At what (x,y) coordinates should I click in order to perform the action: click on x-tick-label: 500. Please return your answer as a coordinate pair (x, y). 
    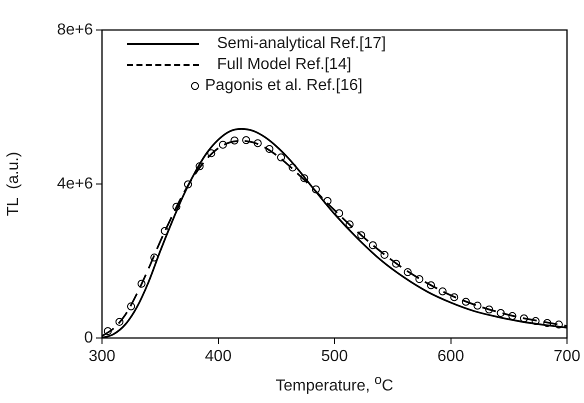
    Looking at the image, I should click on (334, 357).